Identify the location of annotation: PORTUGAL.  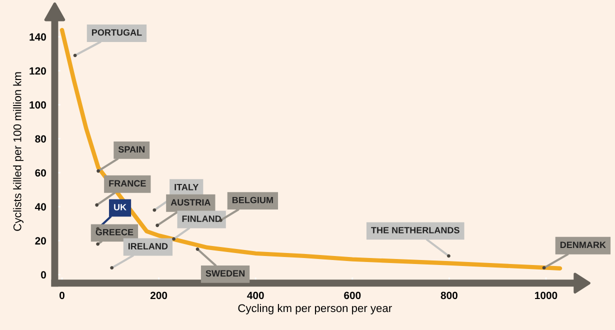
(117, 32).